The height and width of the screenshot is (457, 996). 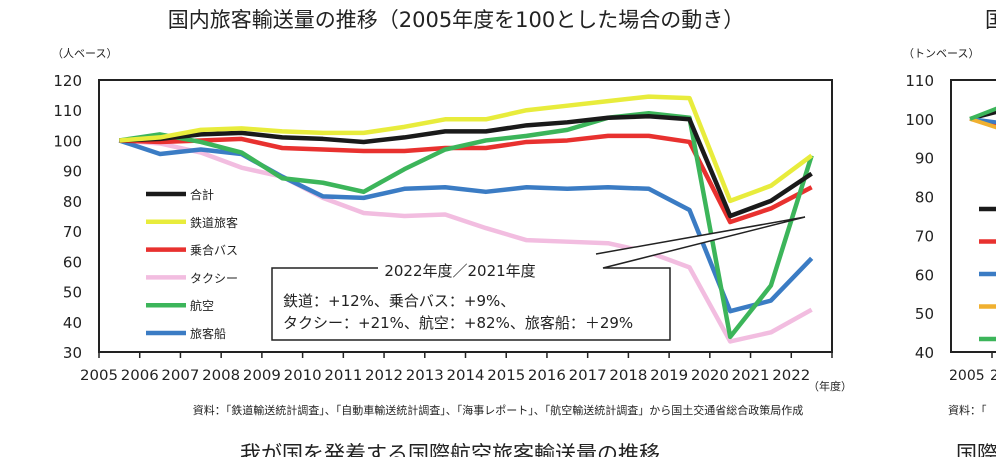 I want to click on y-tick-label: 100, so click(x=67, y=141).